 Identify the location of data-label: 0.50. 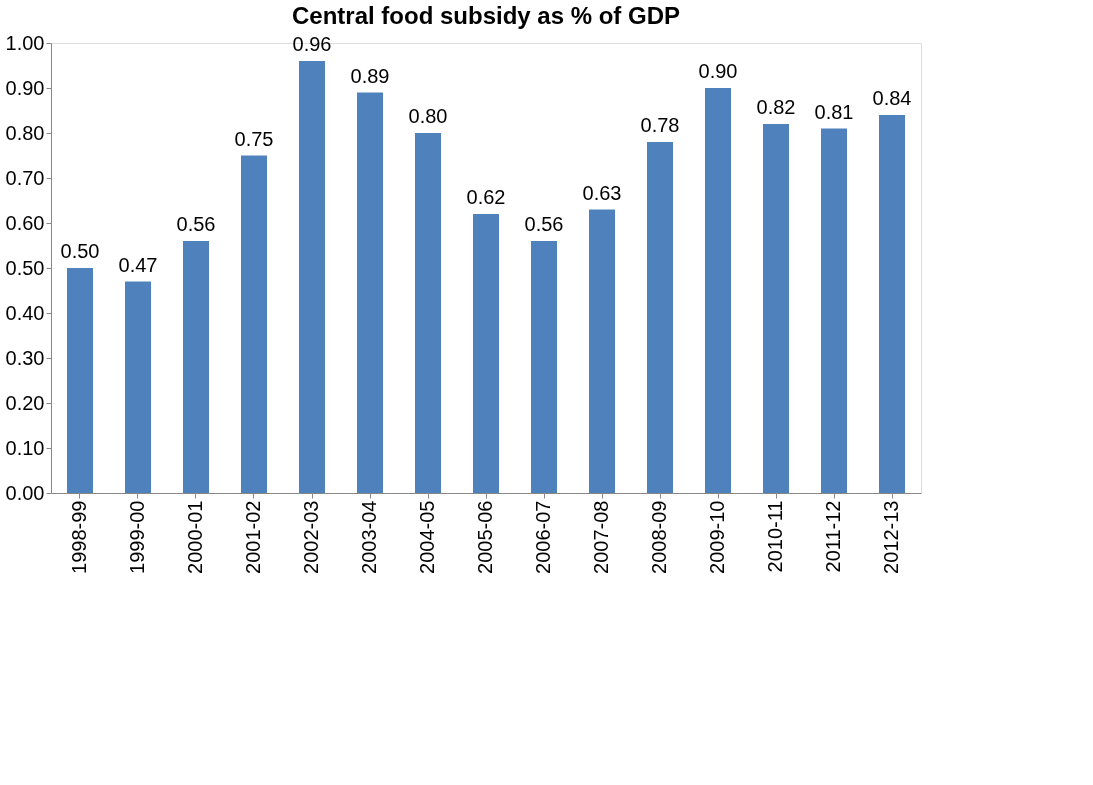
(80, 251).